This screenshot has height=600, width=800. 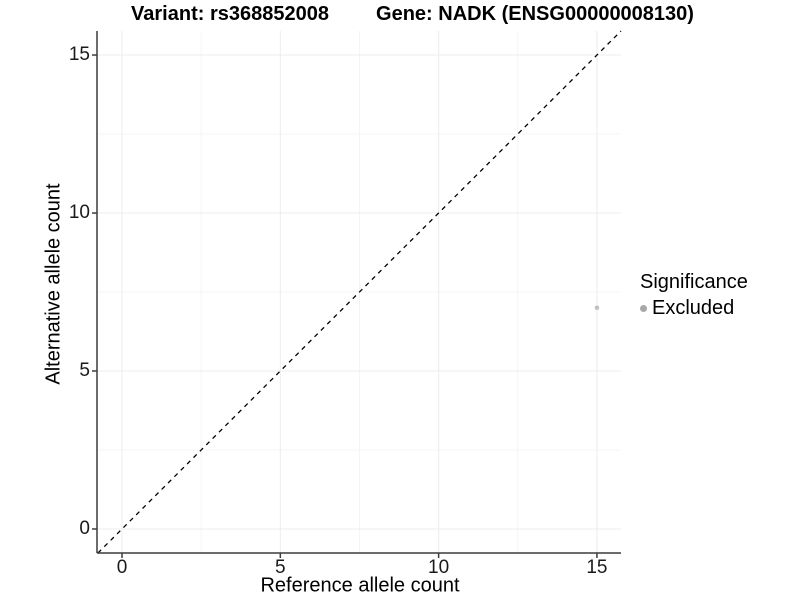 I want to click on y-axis-label: Alternative allele count, so click(x=53, y=284).